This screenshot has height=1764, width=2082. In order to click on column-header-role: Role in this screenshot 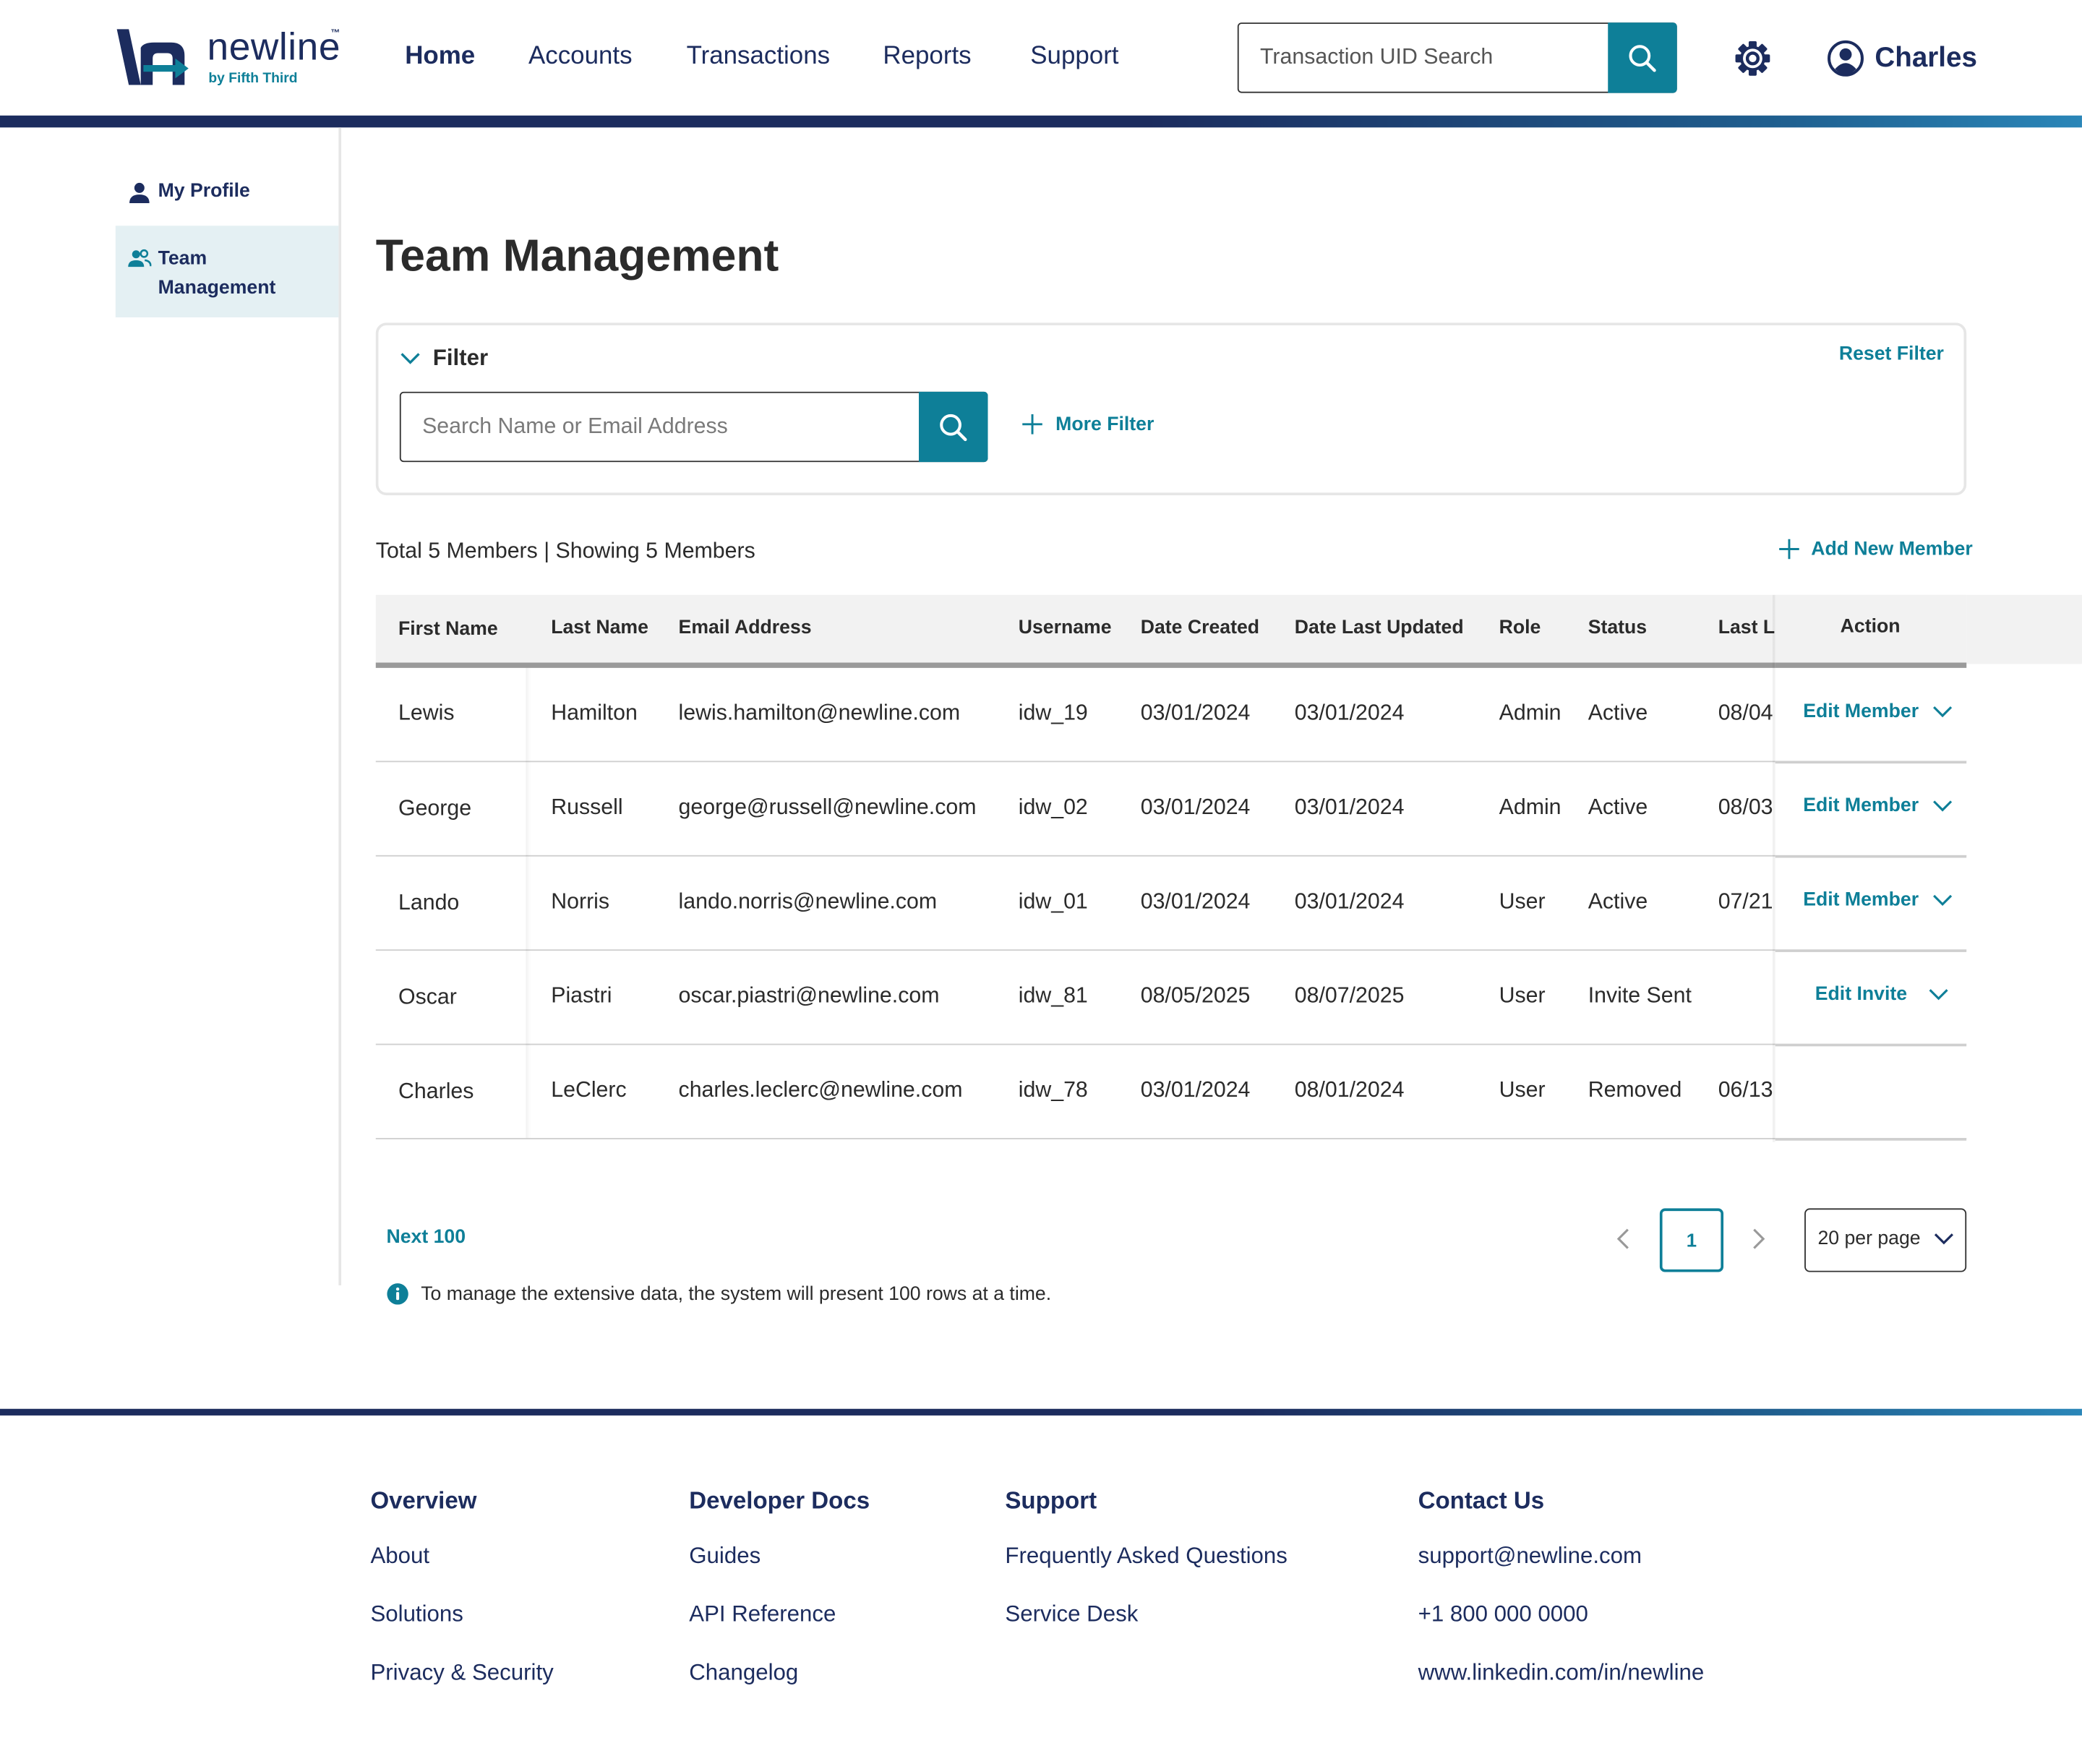, I will do `click(1520, 628)`.